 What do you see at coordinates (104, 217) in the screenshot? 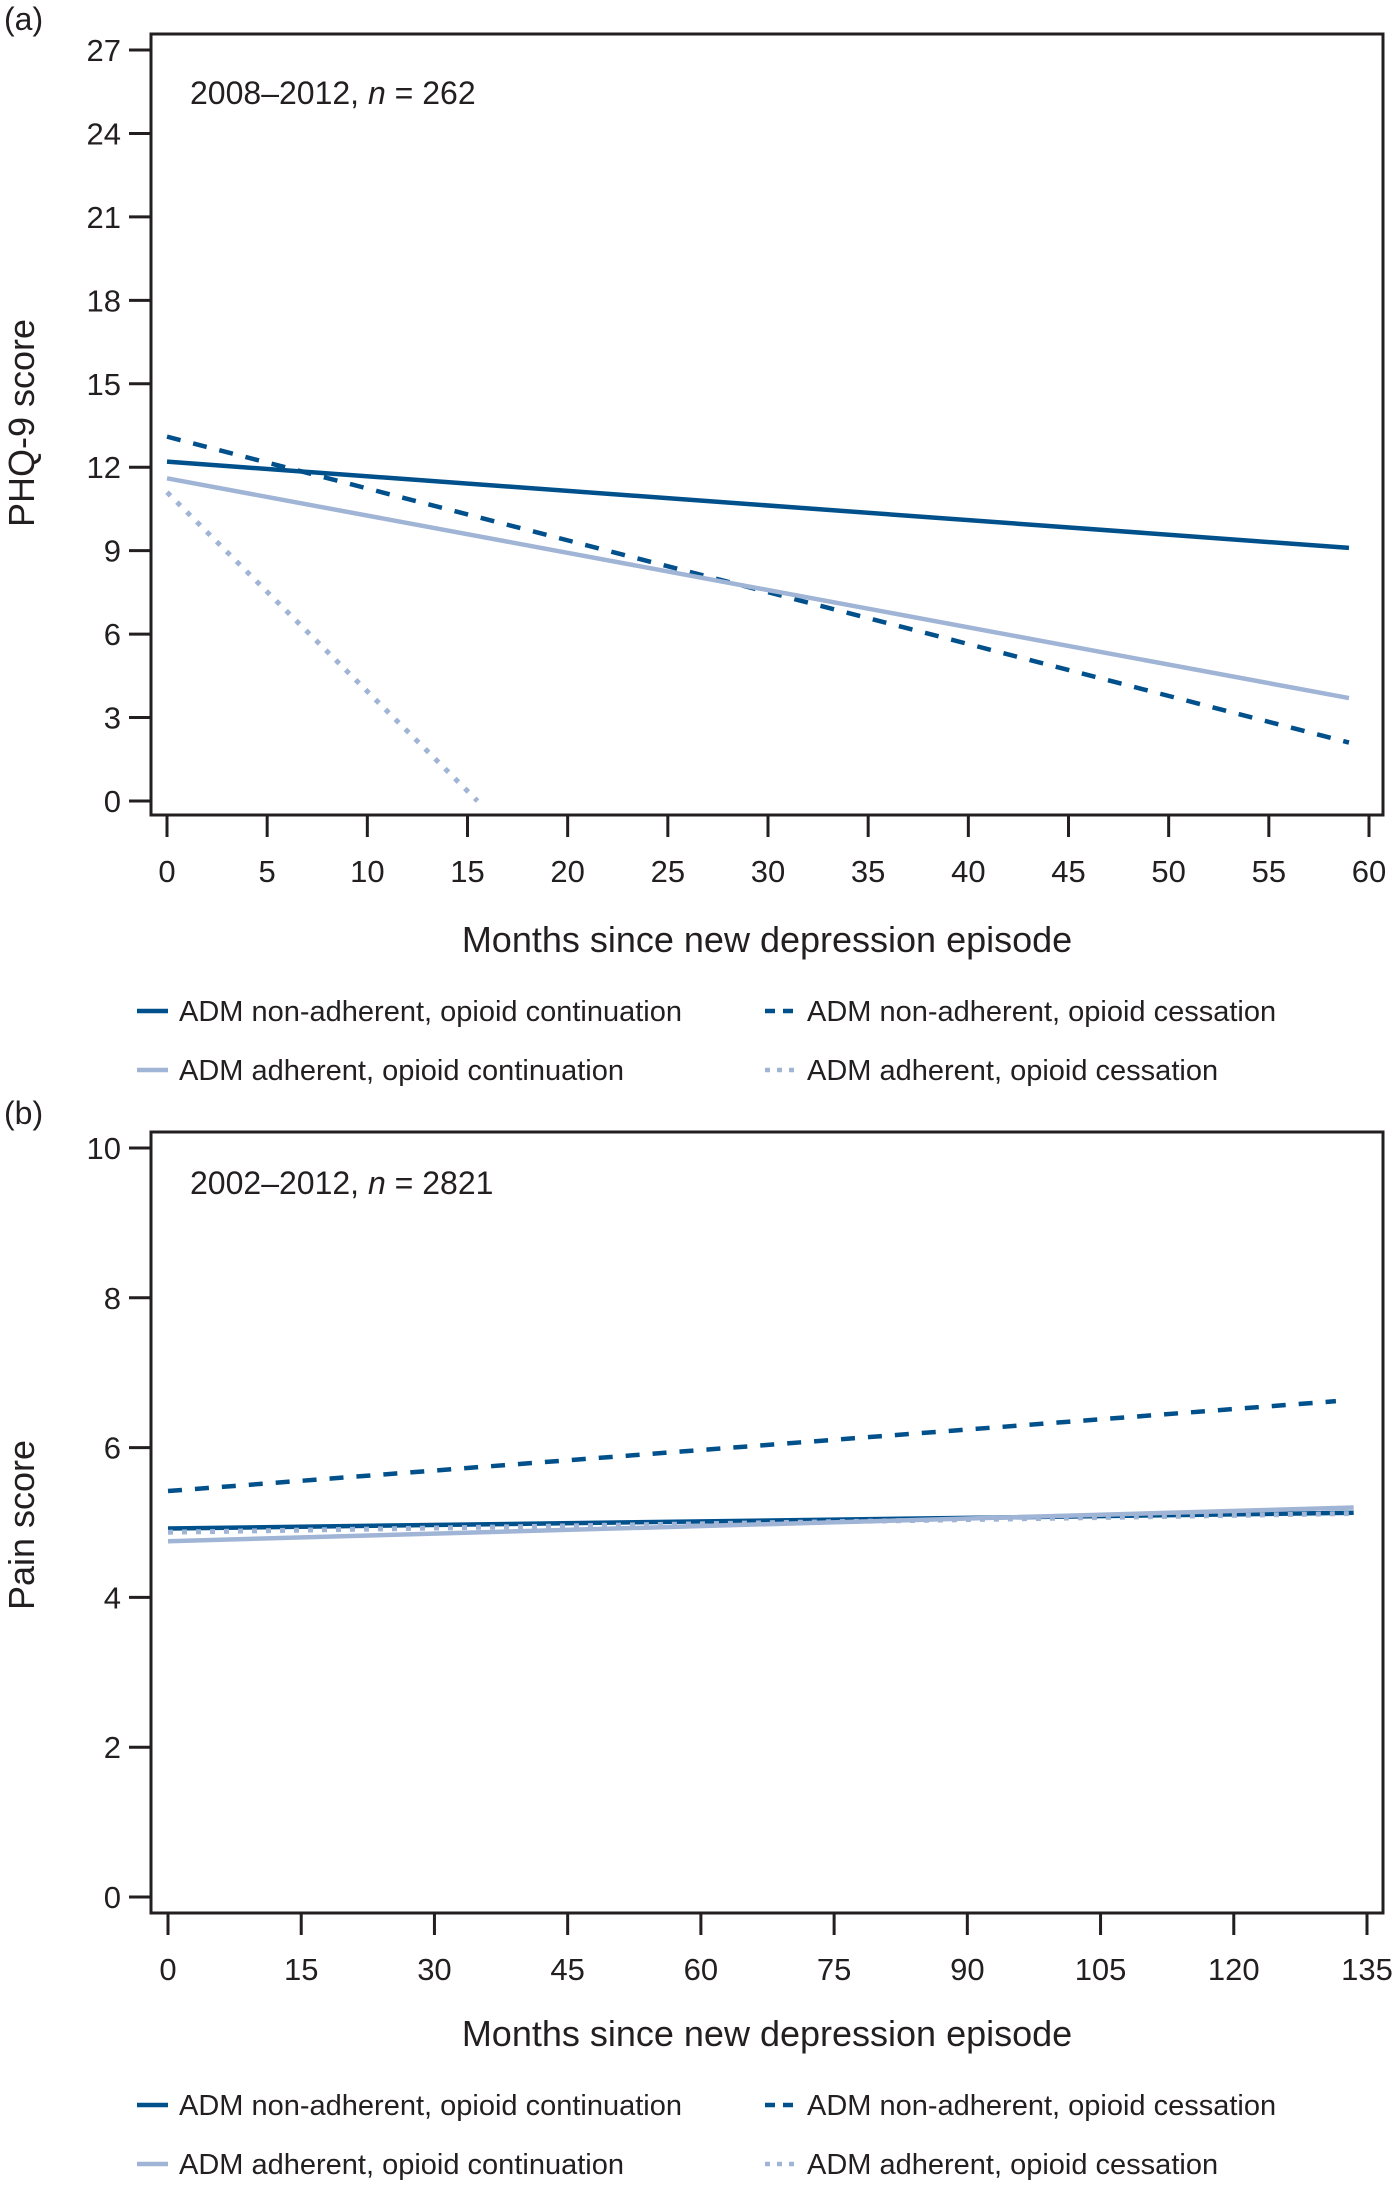
I see `y-tick-label: 21` at bounding box center [104, 217].